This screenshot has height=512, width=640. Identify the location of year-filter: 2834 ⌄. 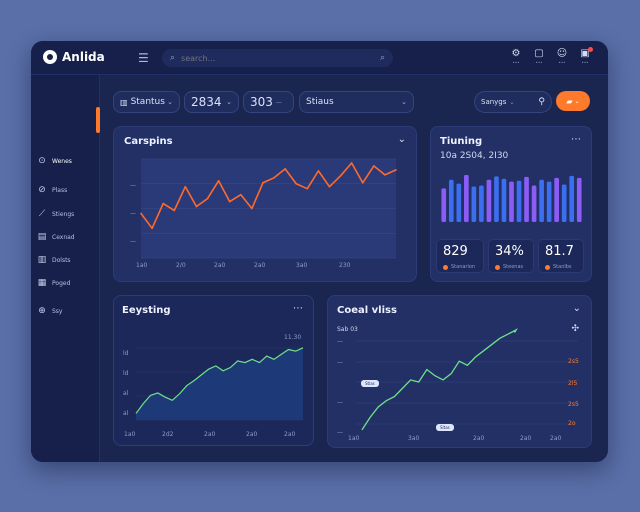
(211, 102).